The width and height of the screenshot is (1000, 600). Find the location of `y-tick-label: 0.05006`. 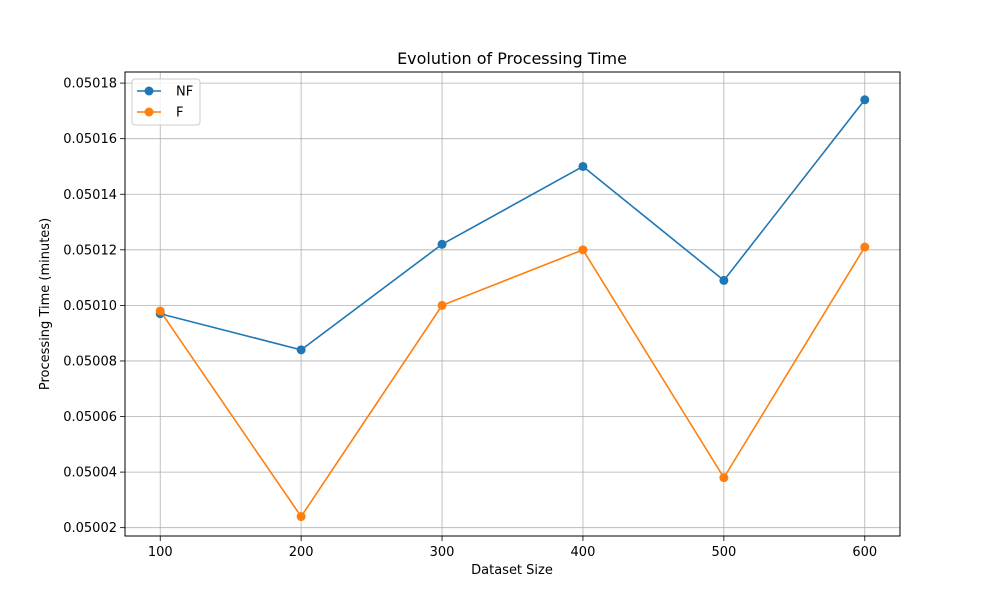

y-tick-label: 0.05006 is located at coordinates (90, 417).